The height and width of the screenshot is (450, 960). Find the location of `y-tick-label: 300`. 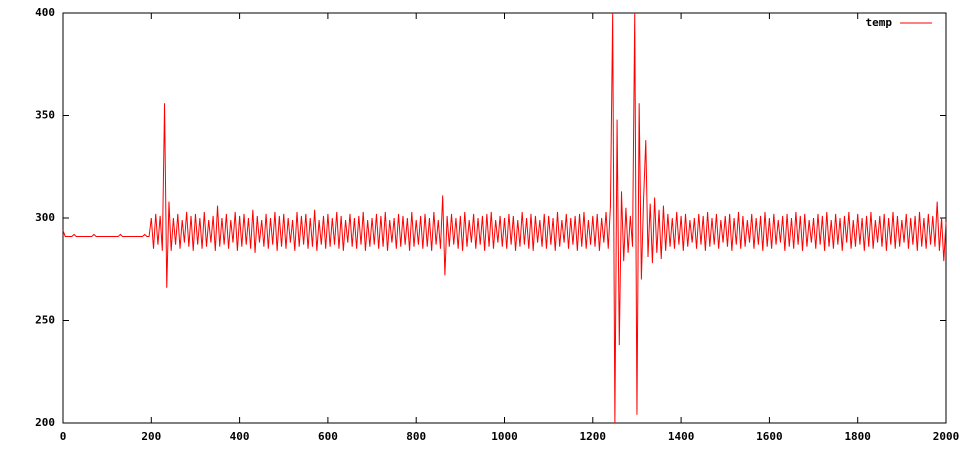

y-tick-label: 300 is located at coordinates (45, 217).